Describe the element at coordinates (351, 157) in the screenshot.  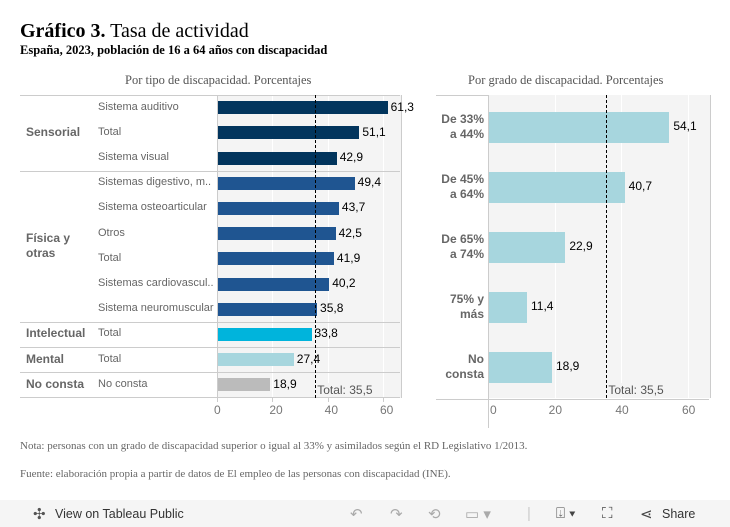
I see `value-label: 42,9` at that location.